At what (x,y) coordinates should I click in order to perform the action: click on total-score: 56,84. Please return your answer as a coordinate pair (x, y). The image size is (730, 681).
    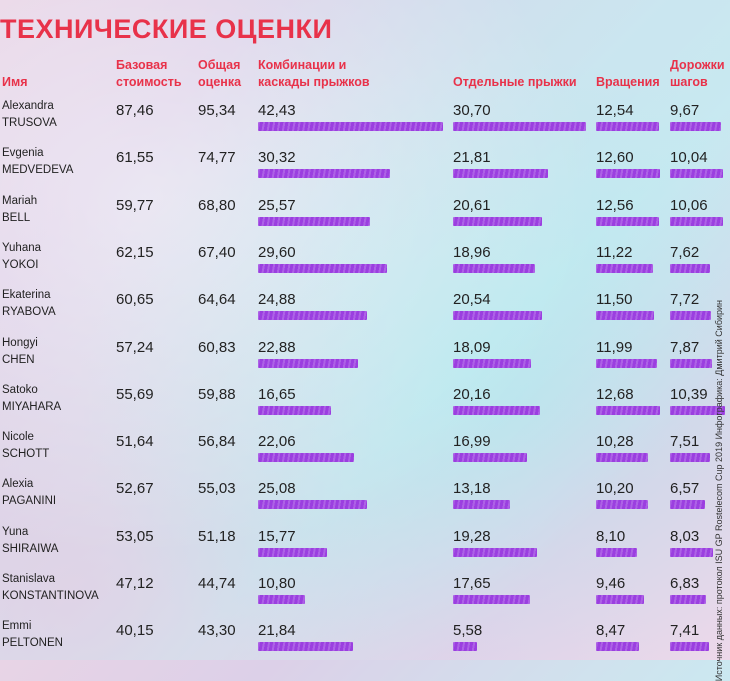
    Looking at the image, I should click on (217, 442).